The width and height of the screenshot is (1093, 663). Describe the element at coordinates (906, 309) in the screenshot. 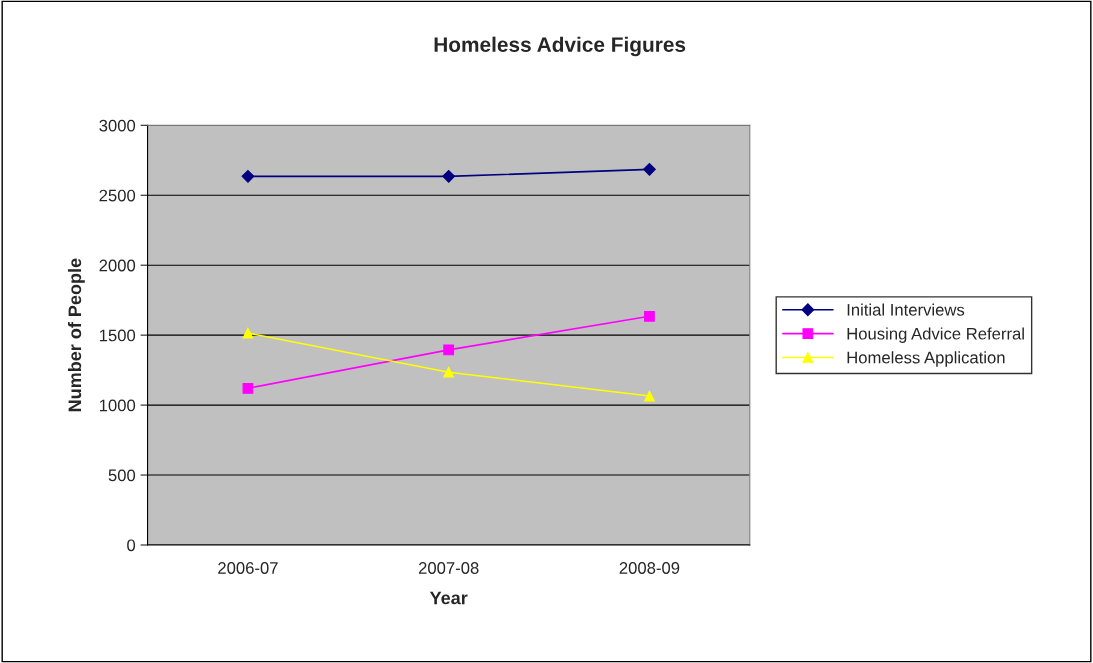

I see `legend-label: Initial Interviews` at that location.